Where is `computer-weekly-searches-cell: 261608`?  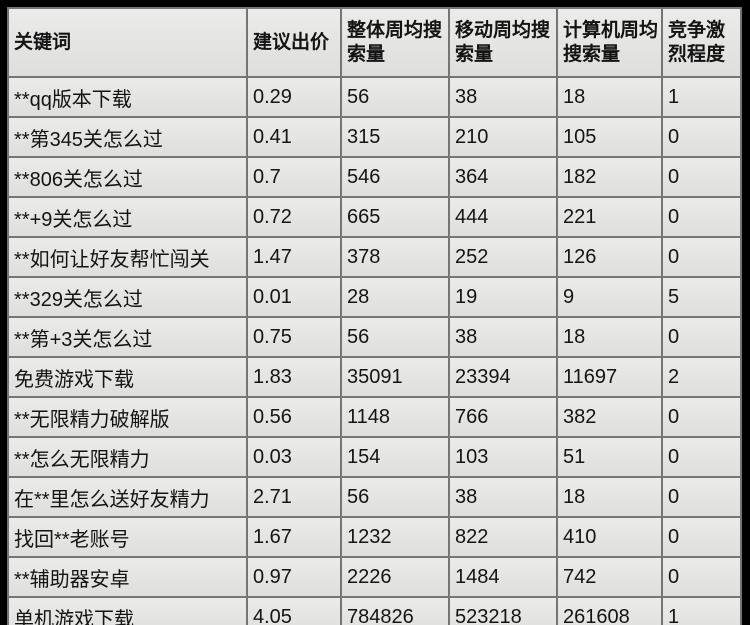 computer-weekly-searches-cell: 261608 is located at coordinates (609, 610).